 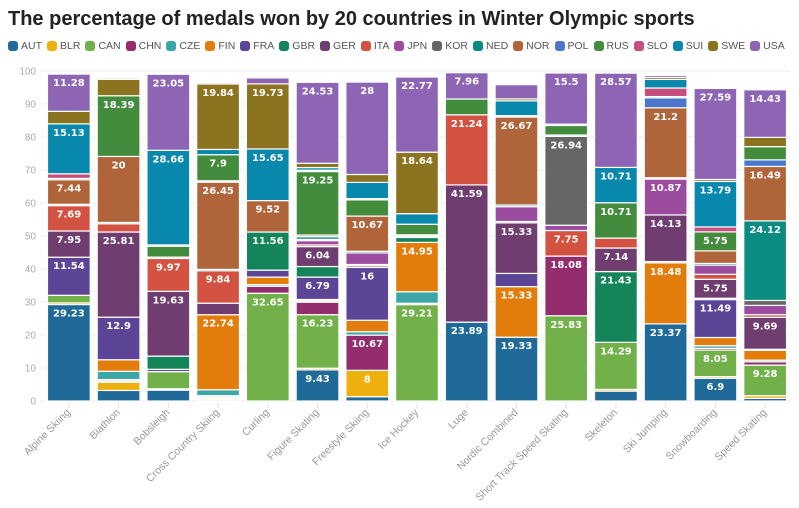 What do you see at coordinates (267, 289) in the screenshot?
I see `bar-segment-chn` at bounding box center [267, 289].